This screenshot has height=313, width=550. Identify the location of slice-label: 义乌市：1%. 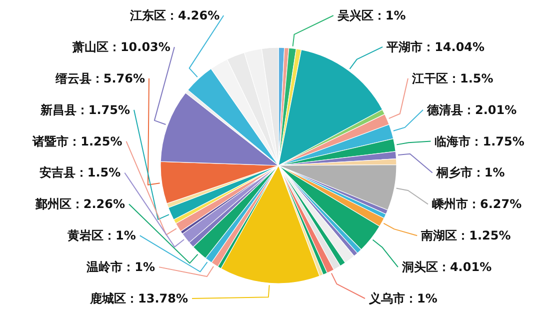
(403, 299).